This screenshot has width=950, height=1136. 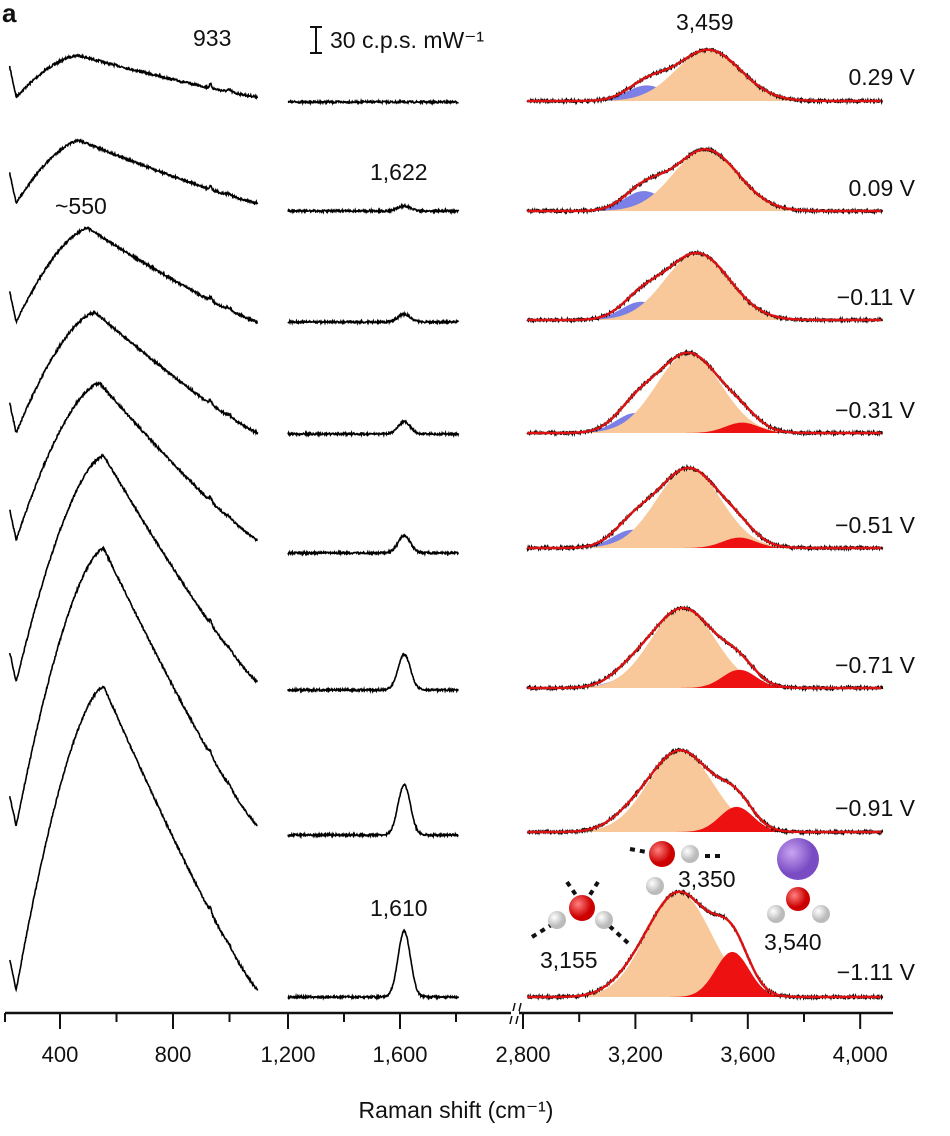 I want to click on voltage-label: −0.31 V, so click(x=875, y=410).